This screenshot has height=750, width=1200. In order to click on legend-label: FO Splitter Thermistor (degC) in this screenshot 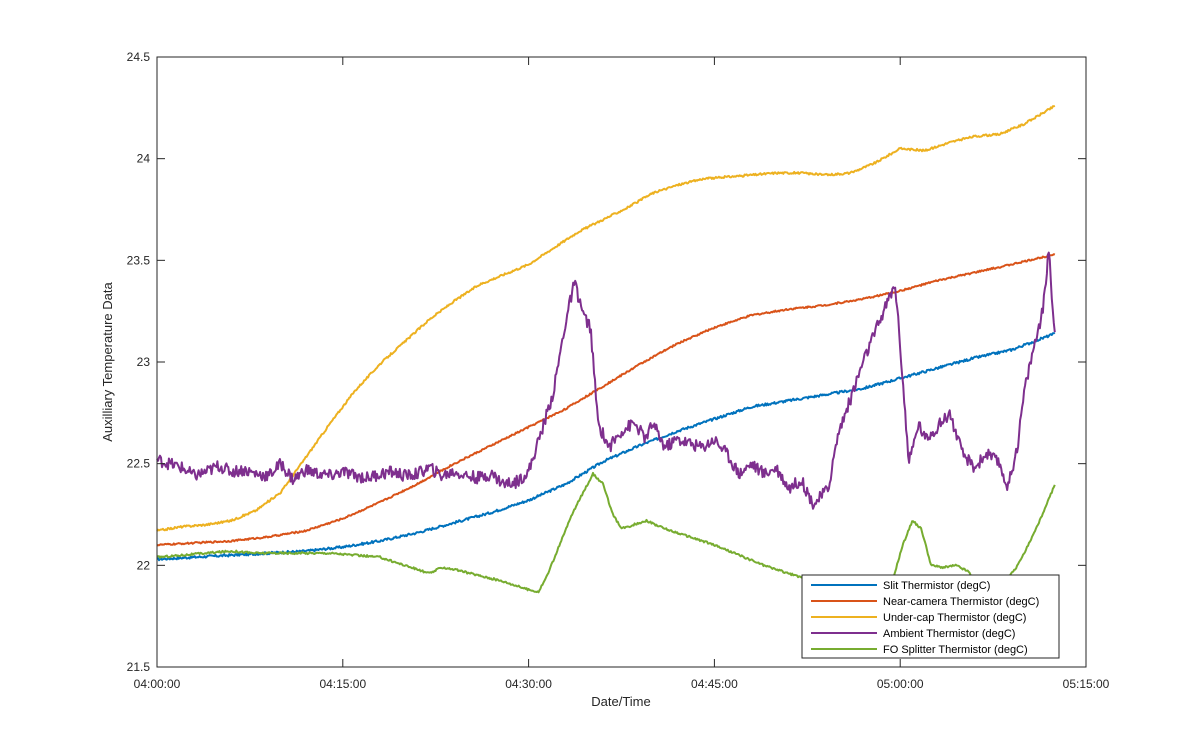, I will do `click(955, 650)`.